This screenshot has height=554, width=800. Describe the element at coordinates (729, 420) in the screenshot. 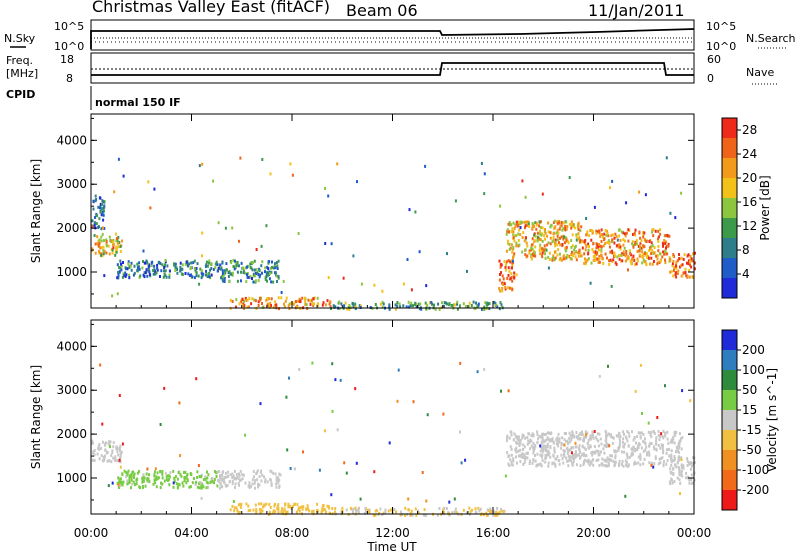

I see `velocity-colorbar-block` at that location.